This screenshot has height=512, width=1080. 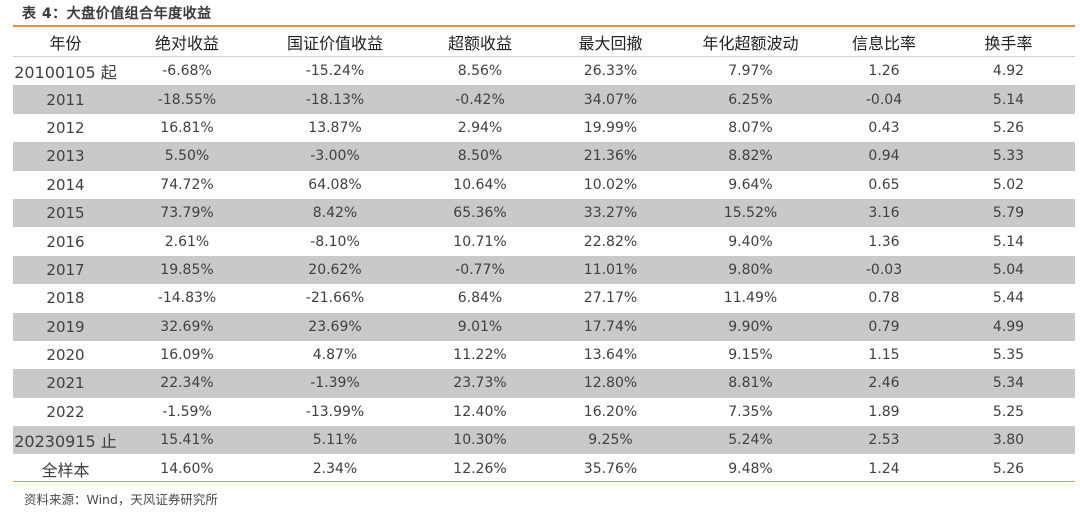 What do you see at coordinates (335, 383) in the screenshot?
I see `value-cell: -1.39%` at bounding box center [335, 383].